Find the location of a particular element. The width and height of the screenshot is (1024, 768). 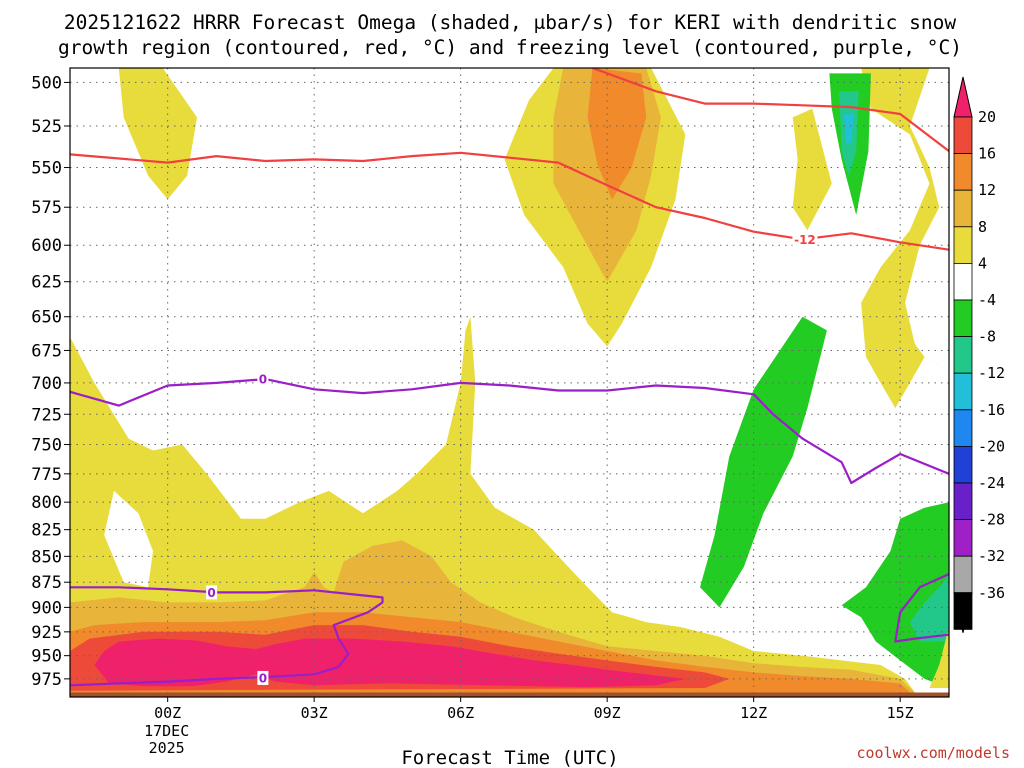

y-tick-label-725: 725 is located at coordinates (46, 415).